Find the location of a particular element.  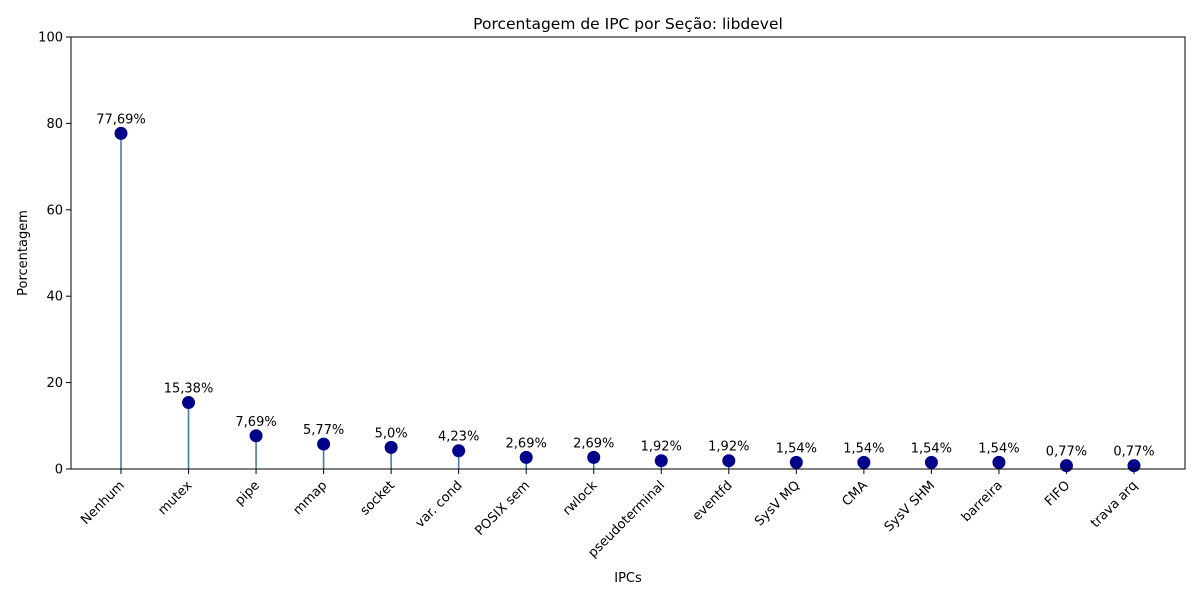

y-axis-ticks: 0 20 40 60 80 100 is located at coordinates (54, 254).